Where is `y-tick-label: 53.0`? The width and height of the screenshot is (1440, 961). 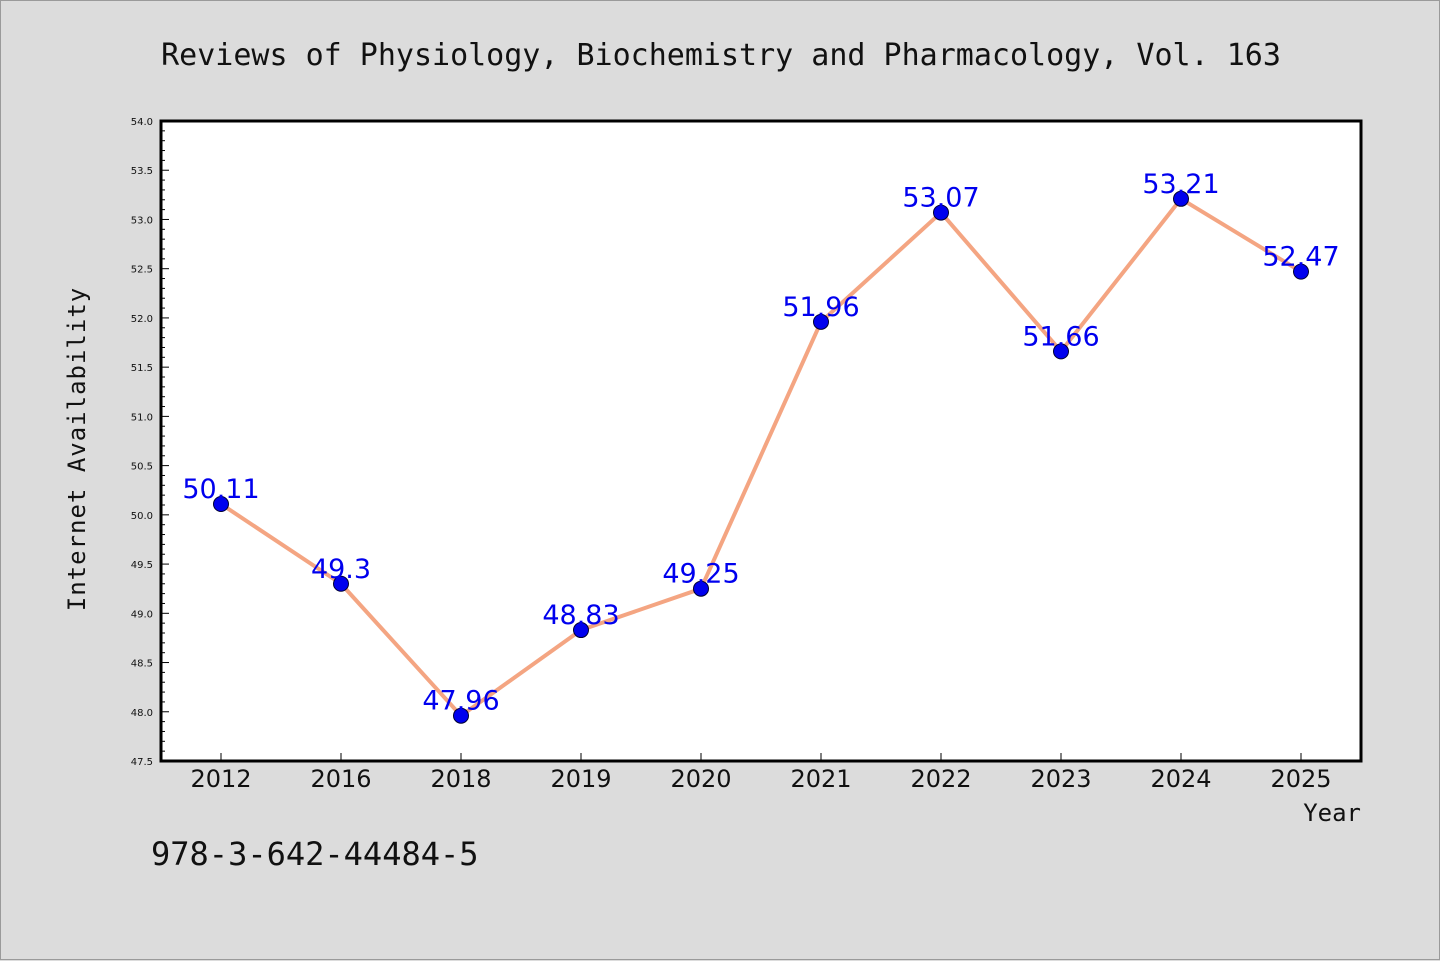
y-tick-label: 53.0 is located at coordinates (142, 220).